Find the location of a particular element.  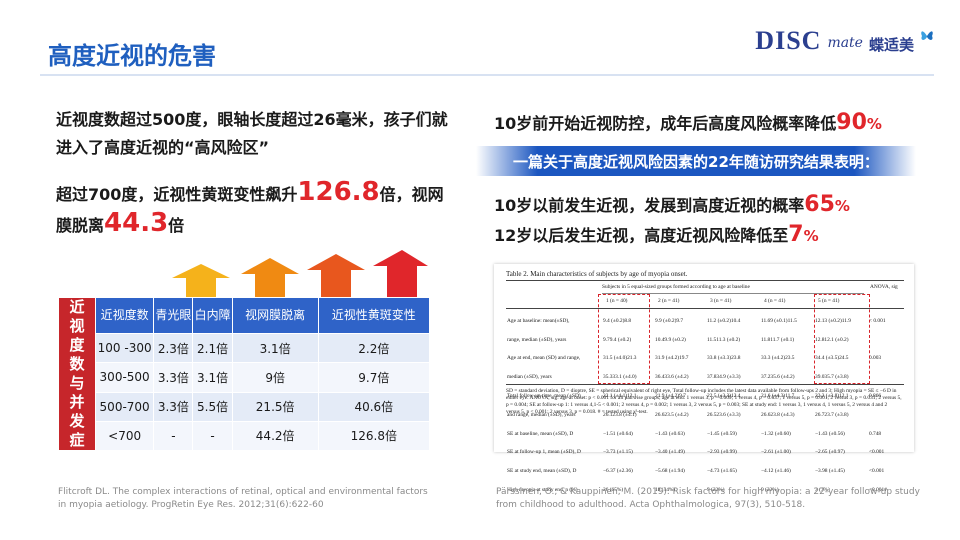

arrow-glaucoma-icon is located at coordinates (201, 281).